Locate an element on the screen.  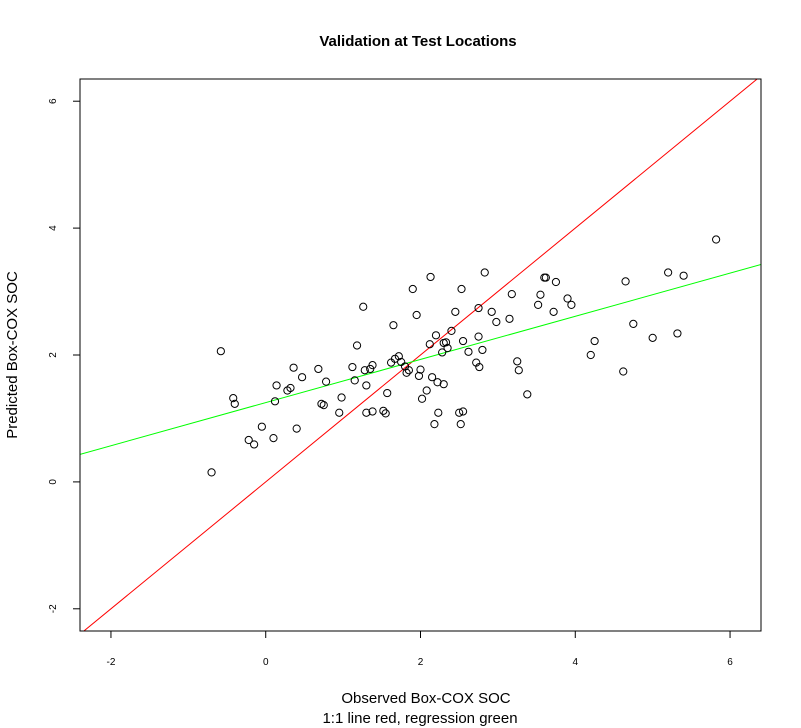
y-axis-label: Predicted Box-COX SOC is located at coordinates (12, 355).